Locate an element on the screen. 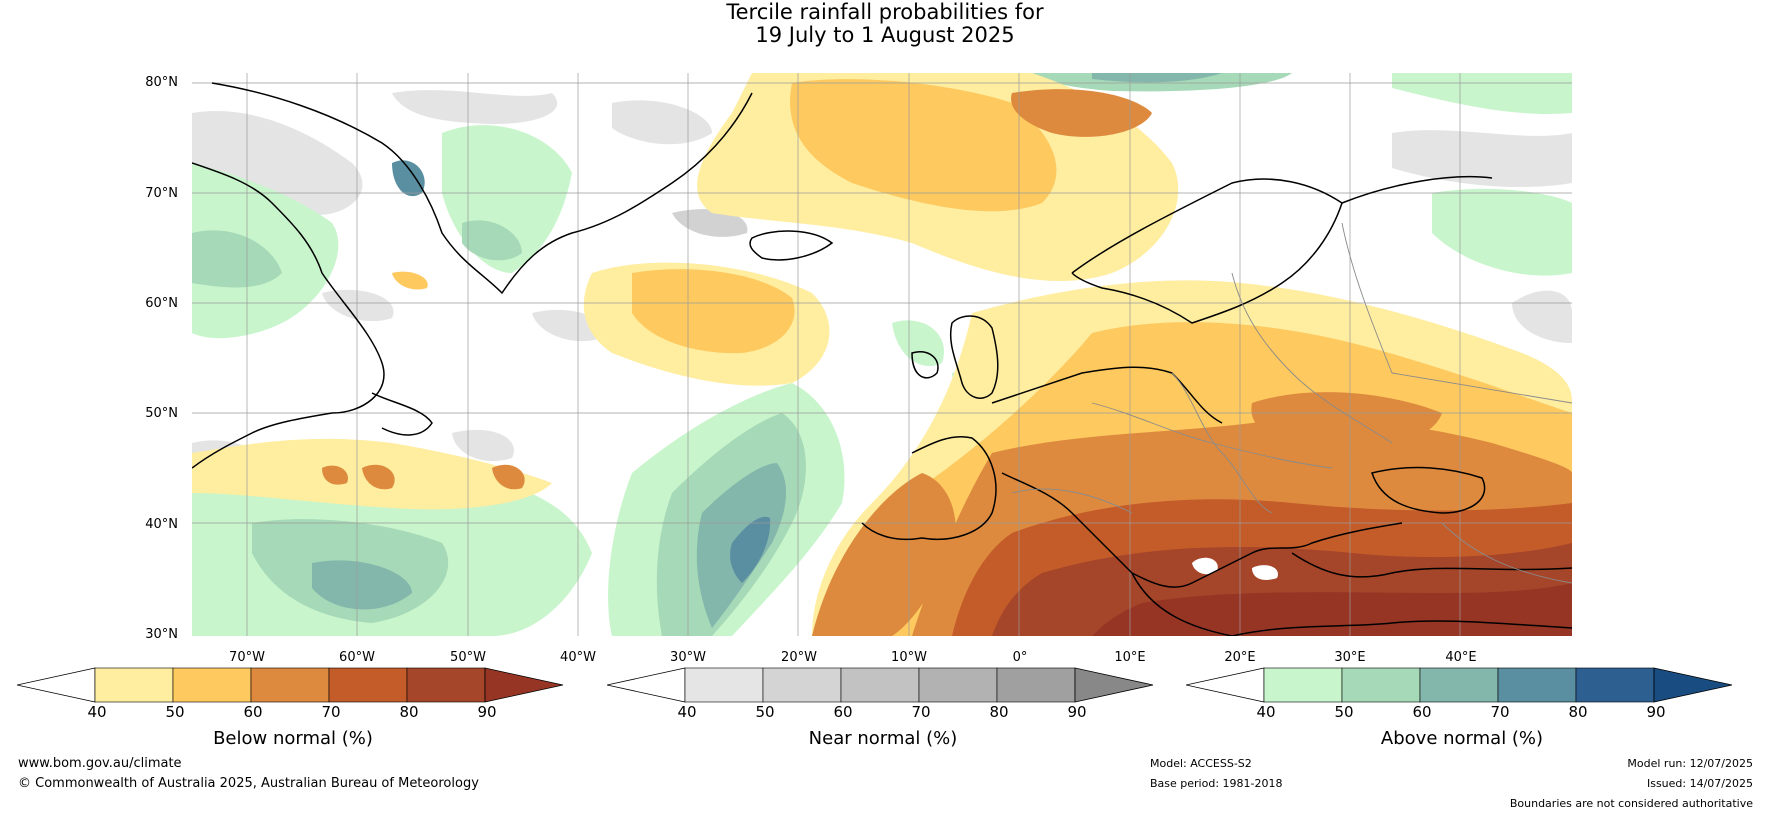  footer-issued: Issued: 14/07/2025 is located at coordinates (1699, 783).